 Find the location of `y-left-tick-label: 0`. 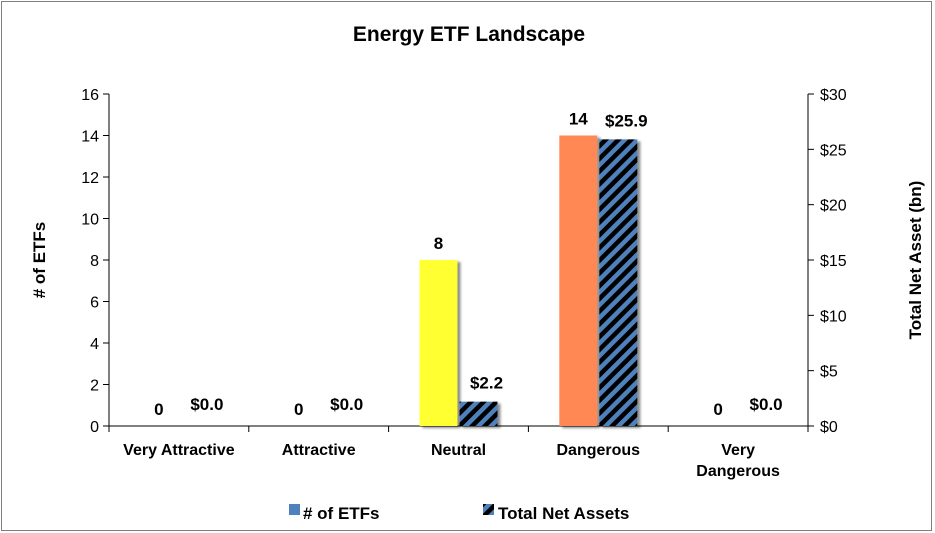

y-left-tick-label: 0 is located at coordinates (94, 427).